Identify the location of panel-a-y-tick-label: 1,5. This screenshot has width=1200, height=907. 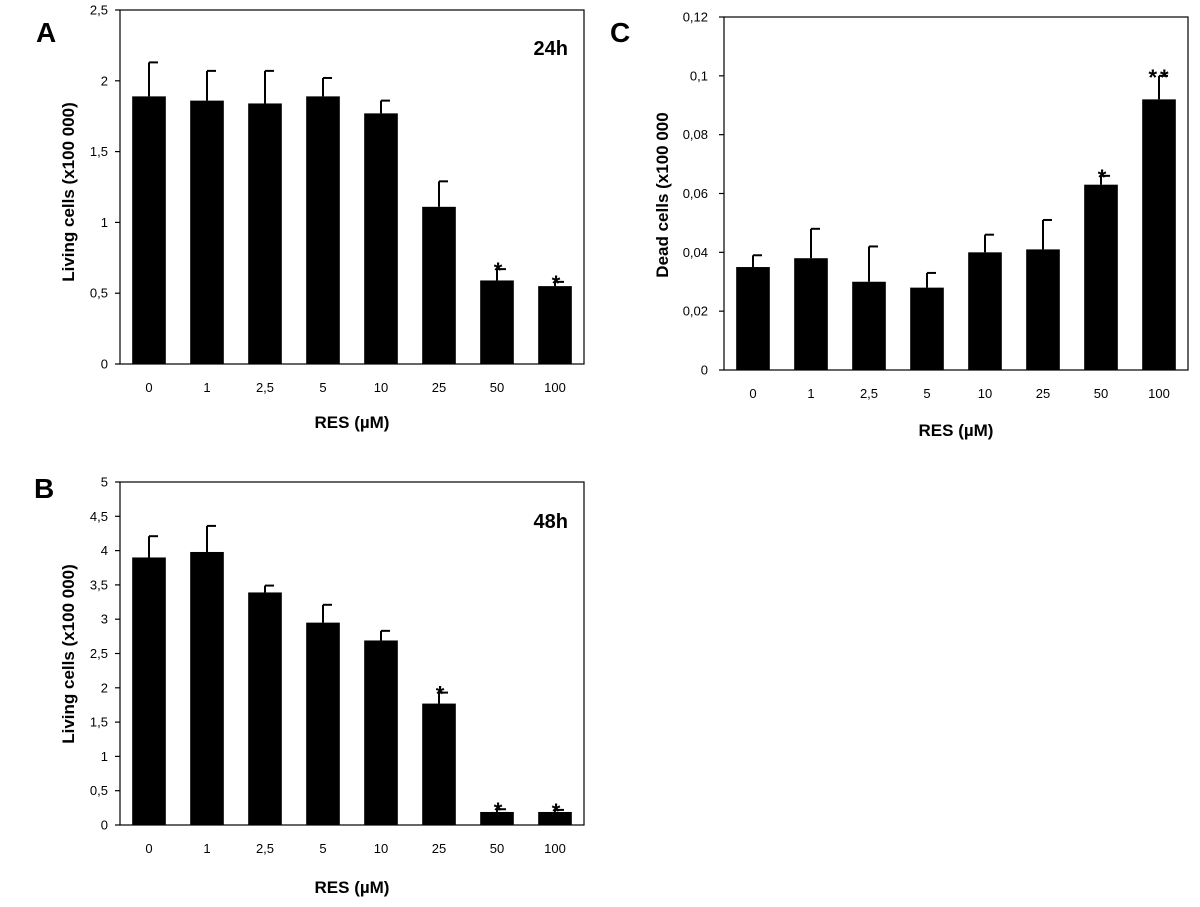
(99, 151).